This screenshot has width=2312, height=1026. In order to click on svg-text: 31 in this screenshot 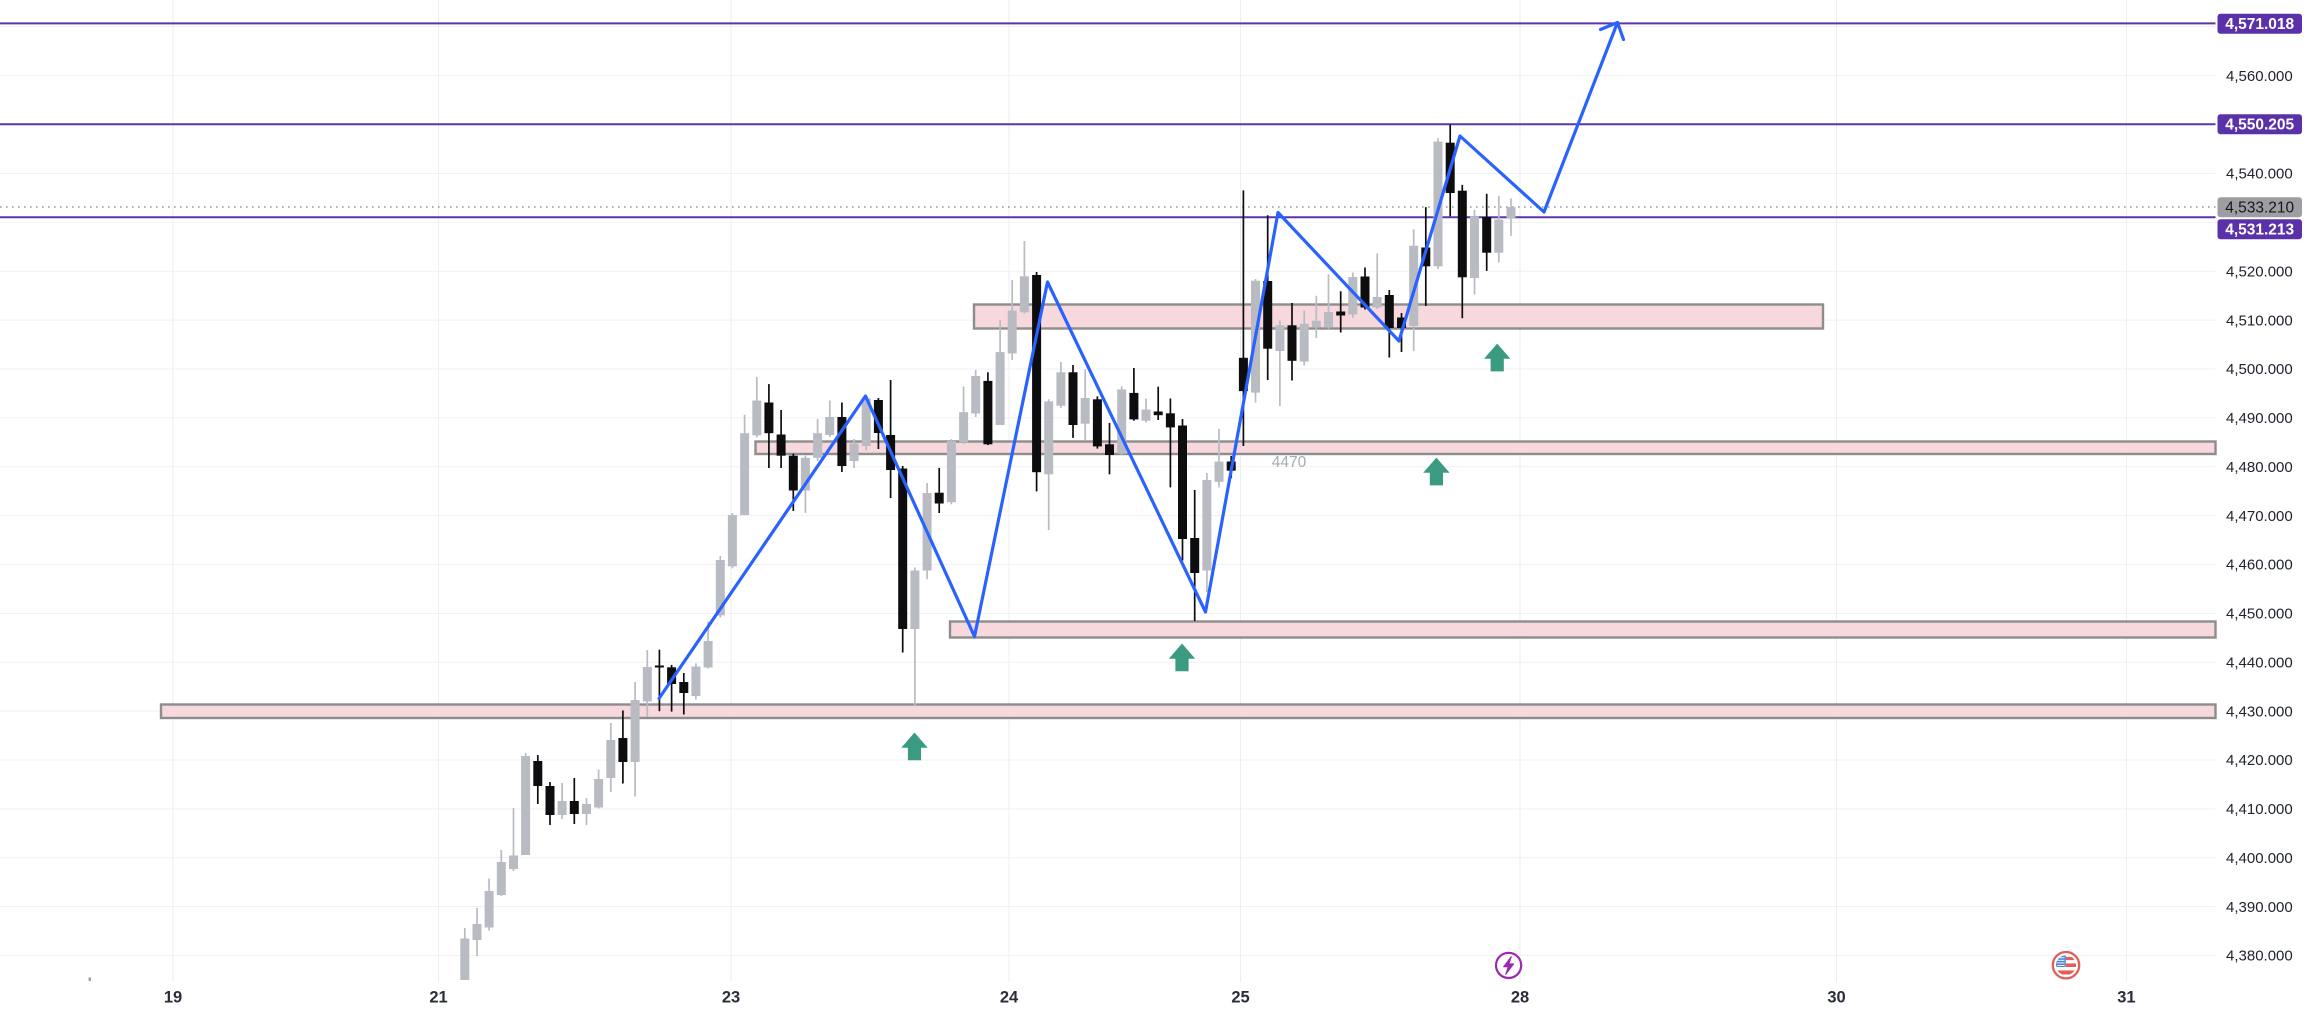, I will do `click(2126, 998)`.